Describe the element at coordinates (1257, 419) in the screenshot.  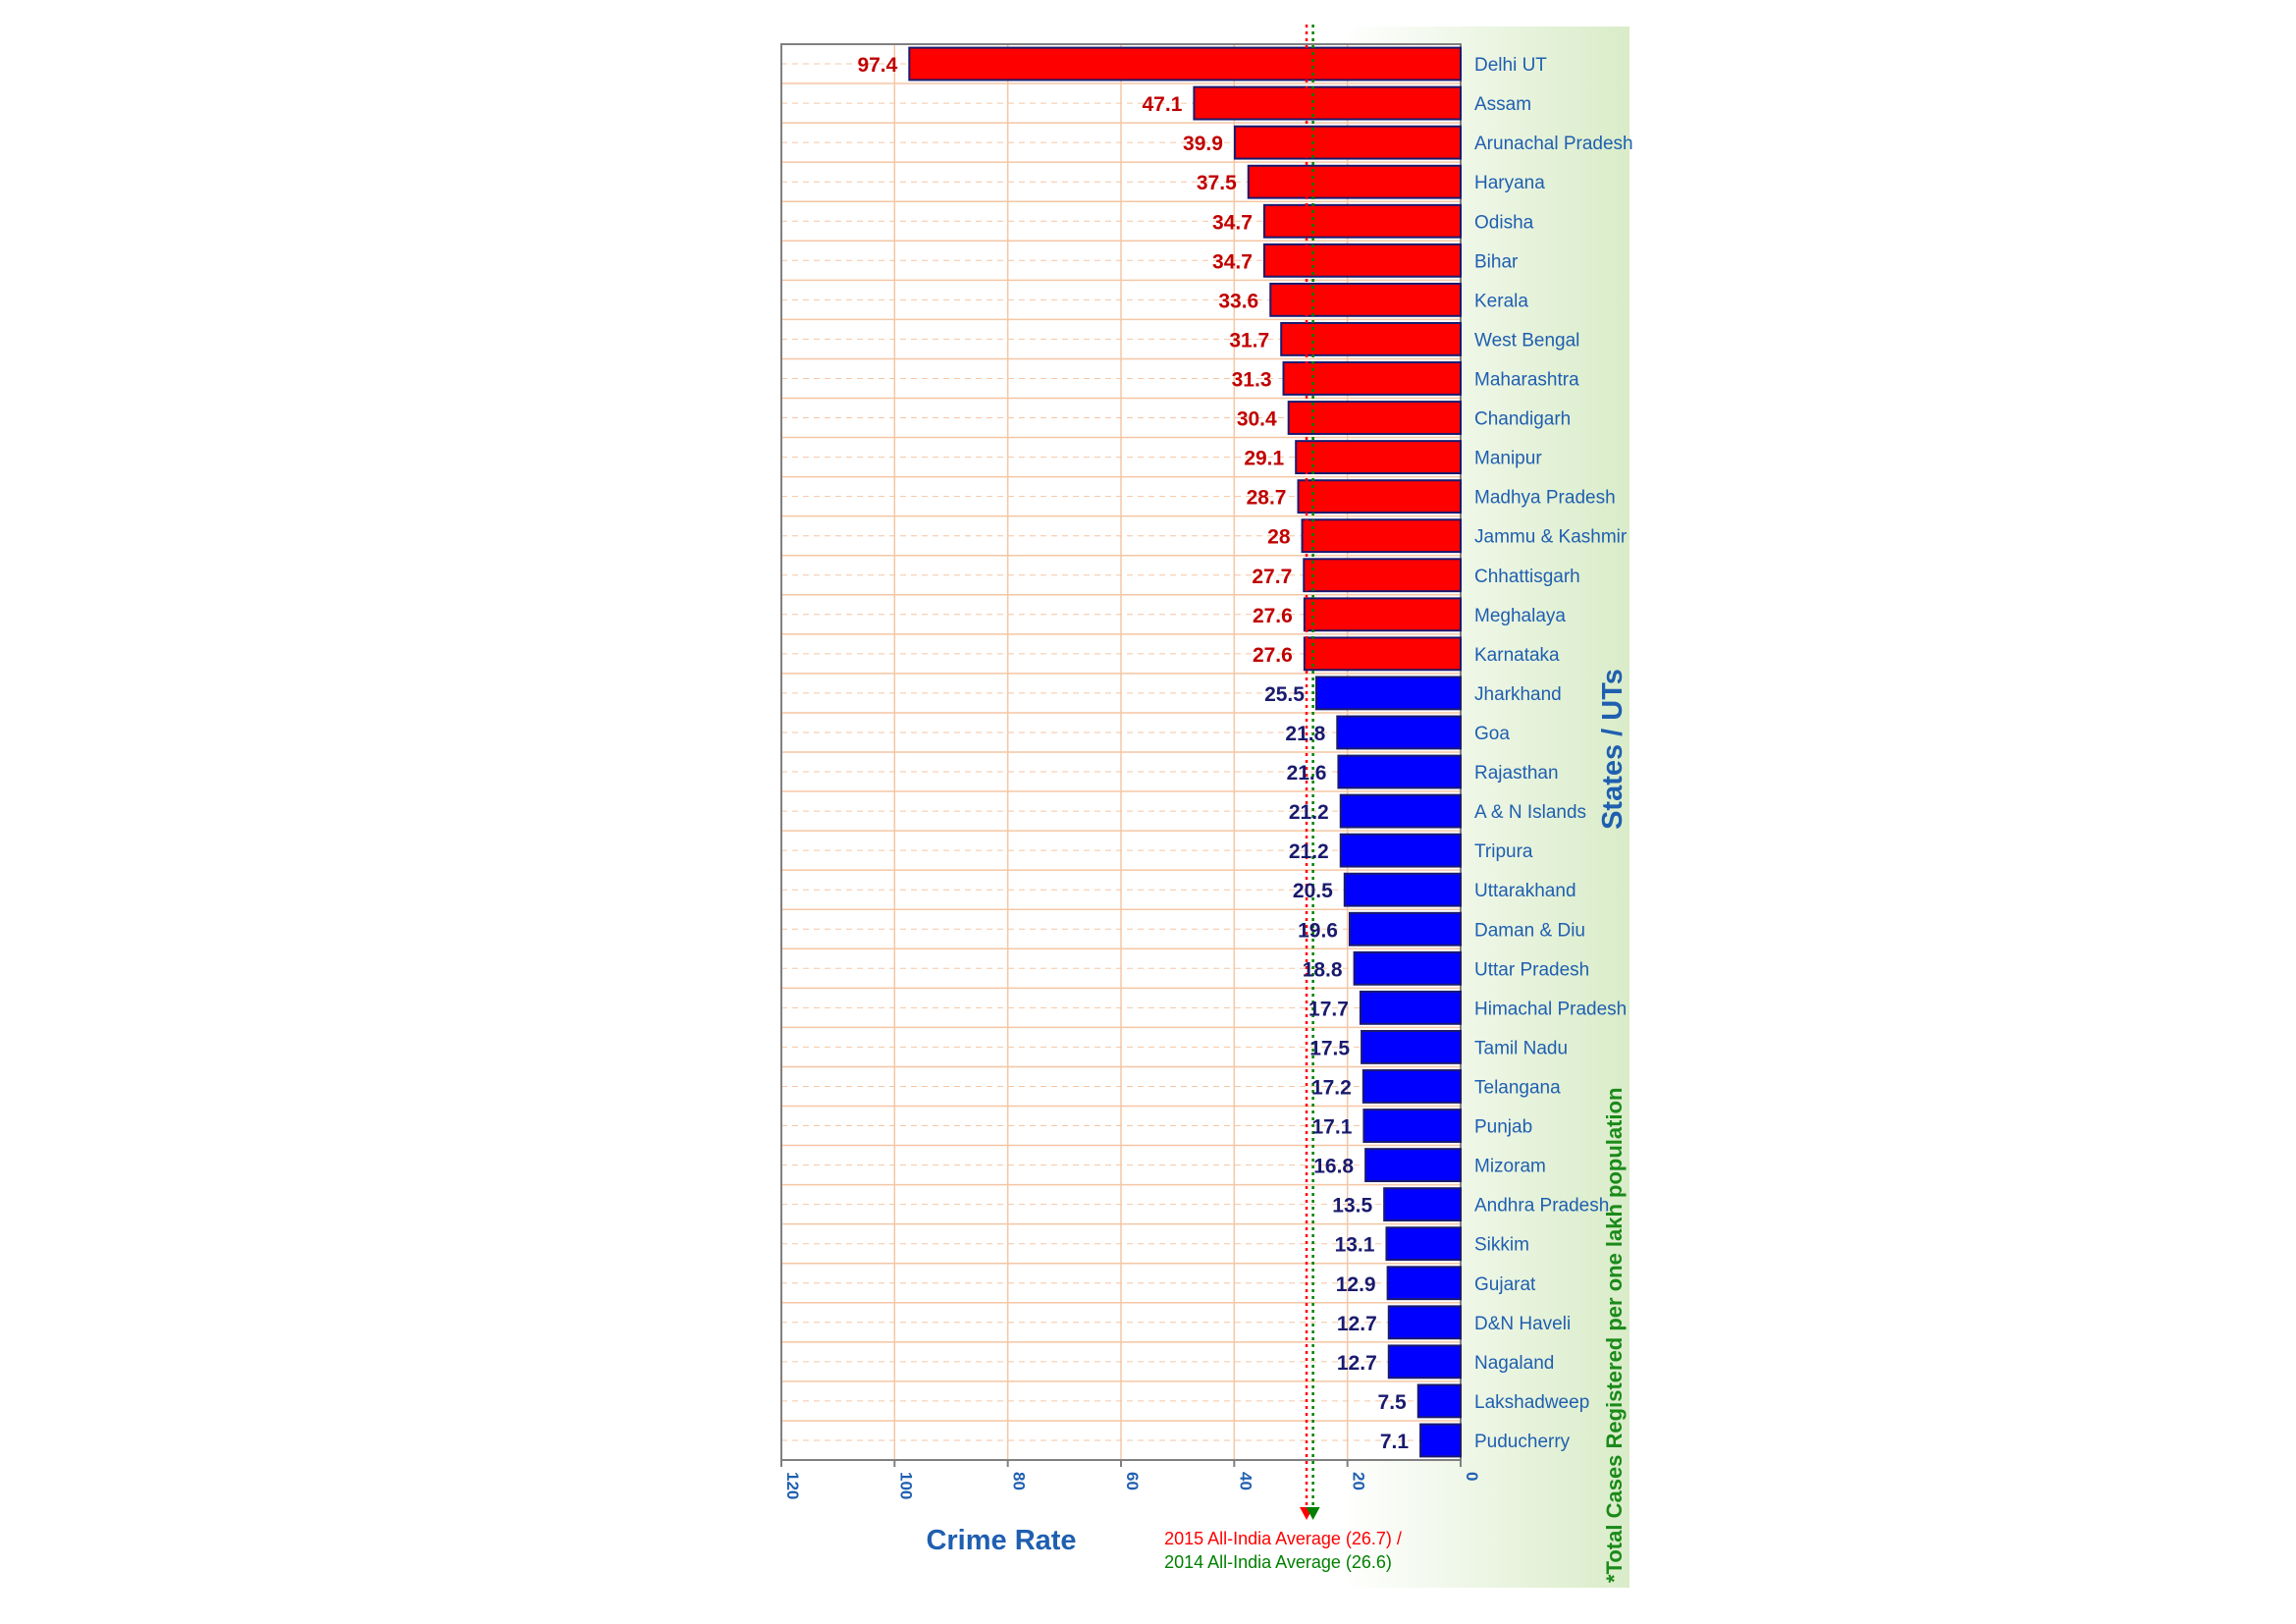
I see `value-label: 30.4` at that location.